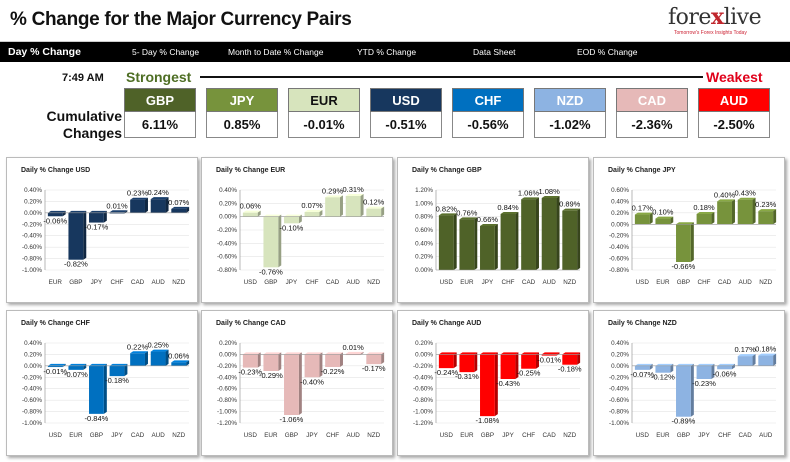 The height and width of the screenshot is (462, 790). I want to click on data-label: -0.10%, so click(292, 227).